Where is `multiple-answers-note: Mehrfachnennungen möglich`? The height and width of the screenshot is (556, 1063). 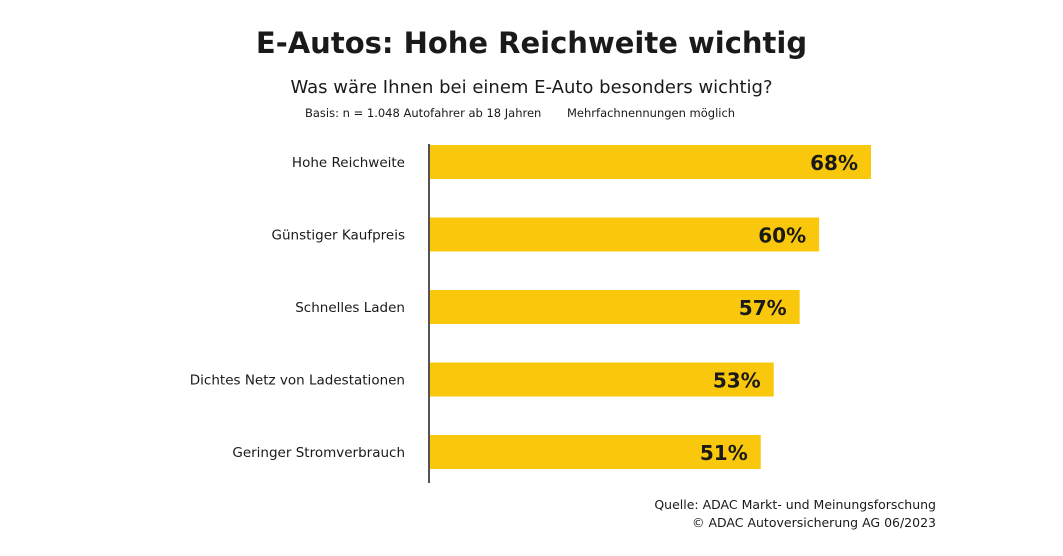 multiple-answers-note: Mehrfachnennungen möglich is located at coordinates (651, 113).